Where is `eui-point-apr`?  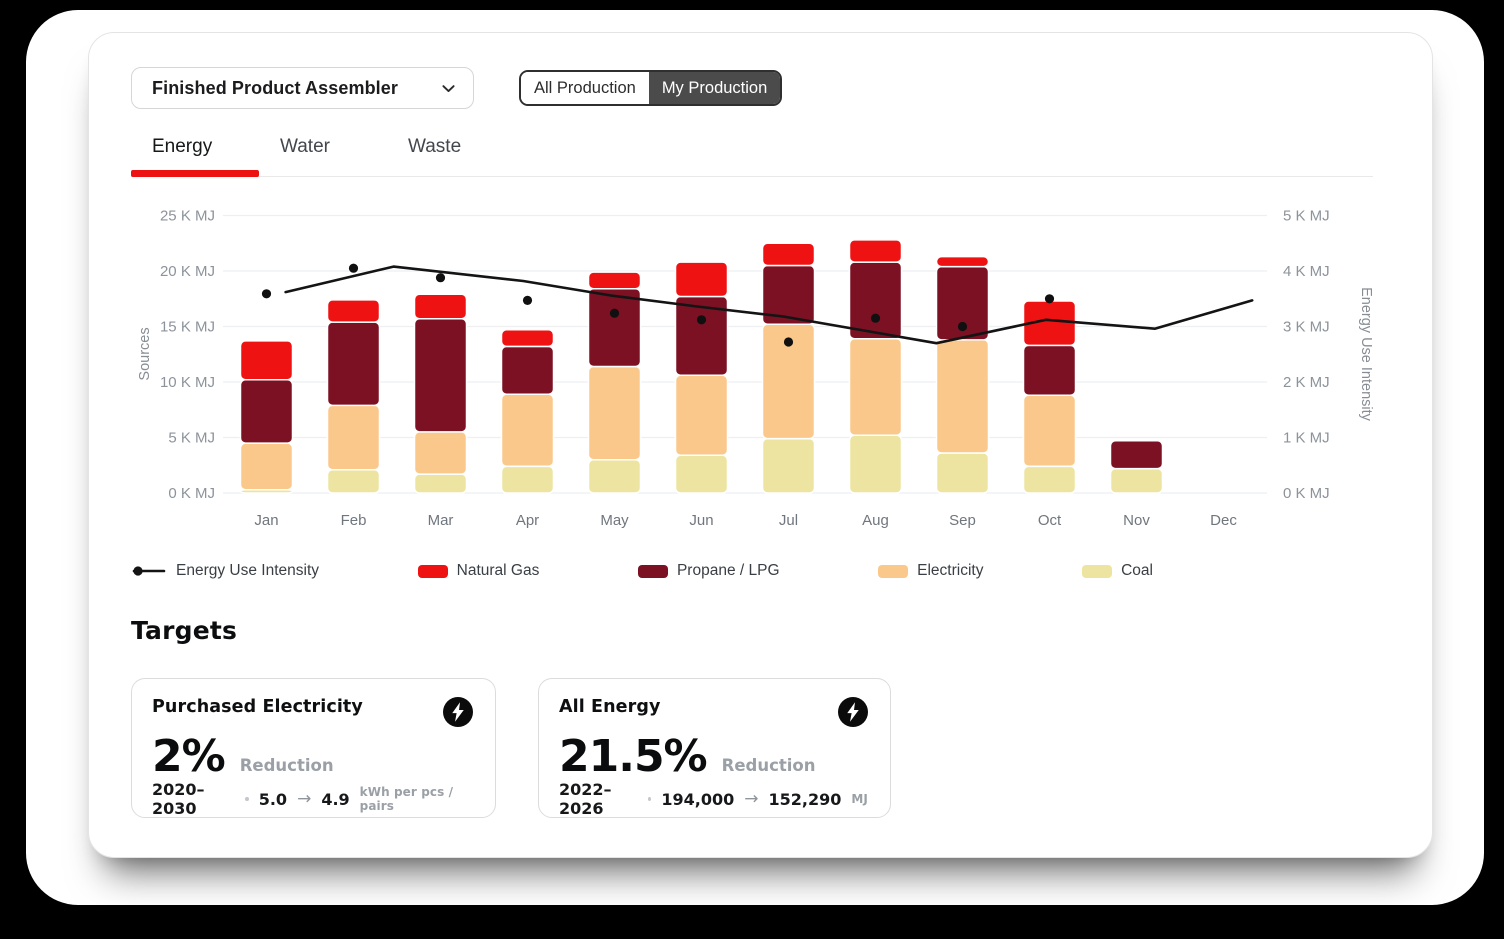 eui-point-apr is located at coordinates (527, 300).